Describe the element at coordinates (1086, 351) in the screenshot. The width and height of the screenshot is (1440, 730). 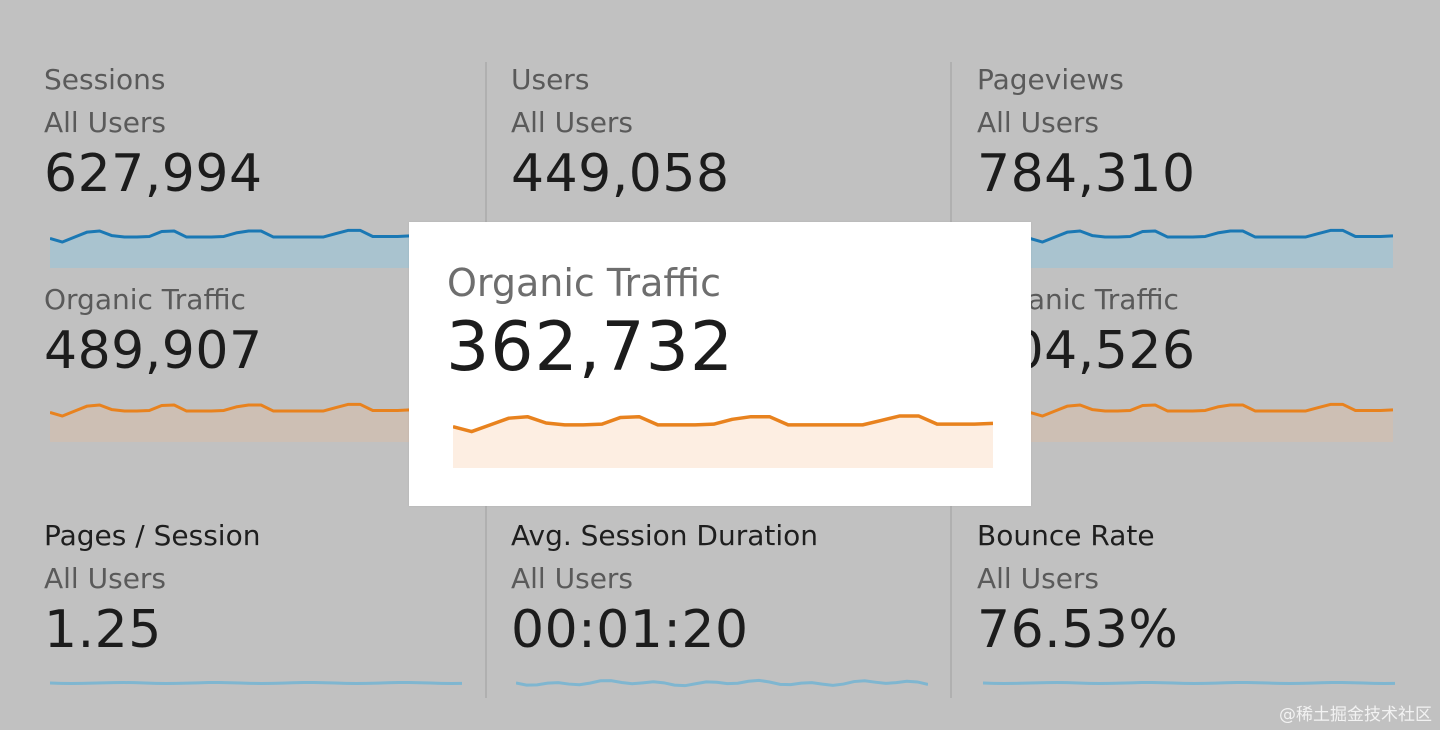
I see `metric-value: 604,526` at that location.